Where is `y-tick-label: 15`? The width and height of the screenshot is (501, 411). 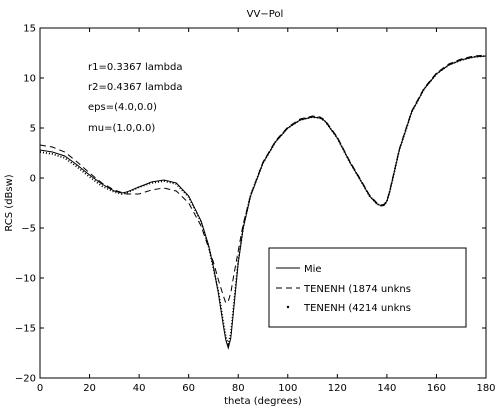
y-tick-label: 15 is located at coordinates (29, 29).